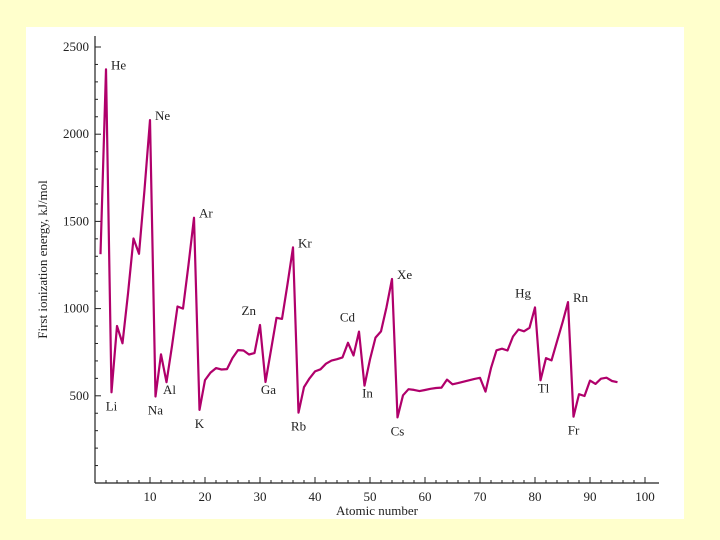 Image resolution: width=720 pixels, height=540 pixels. I want to click on x-axis-title: Atomic number, so click(377, 510).